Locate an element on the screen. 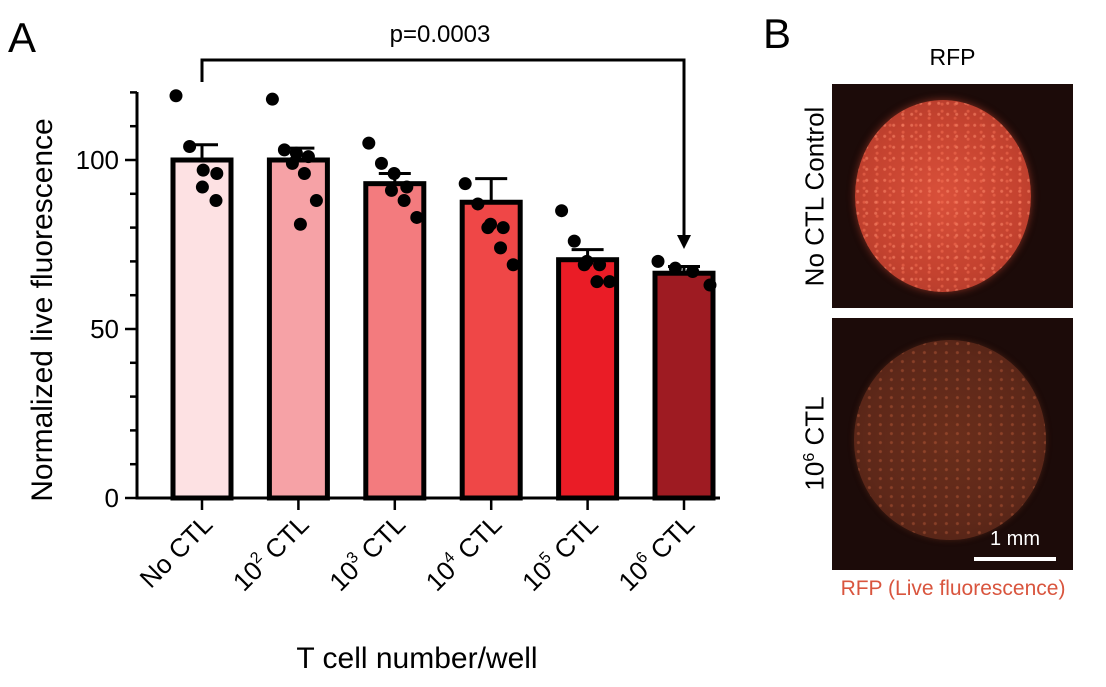 Image resolution: width=1106 pixels, height=687 pixels. bracket-line is located at coordinates (443, 151).